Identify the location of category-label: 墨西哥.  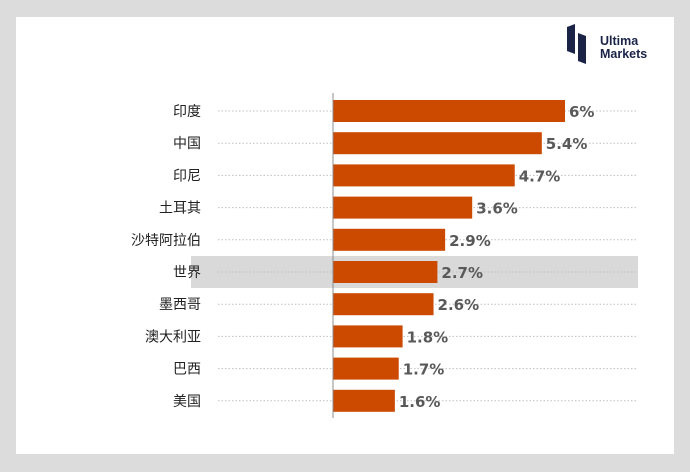
(180, 305).